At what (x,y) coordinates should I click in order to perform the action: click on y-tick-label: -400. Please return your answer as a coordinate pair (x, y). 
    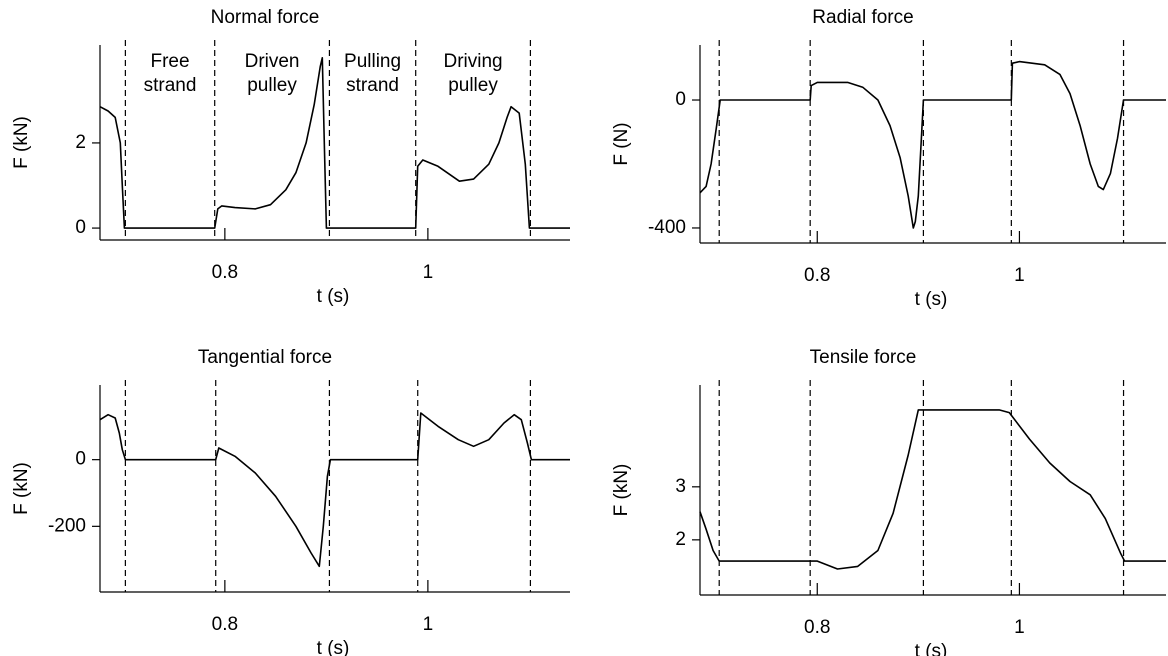
    Looking at the image, I should click on (667, 227).